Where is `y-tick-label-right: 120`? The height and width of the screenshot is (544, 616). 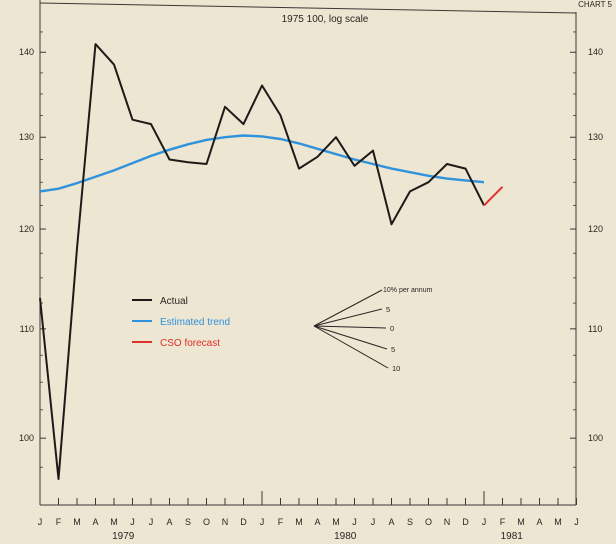
y-tick-label-right: 120 is located at coordinates (595, 229).